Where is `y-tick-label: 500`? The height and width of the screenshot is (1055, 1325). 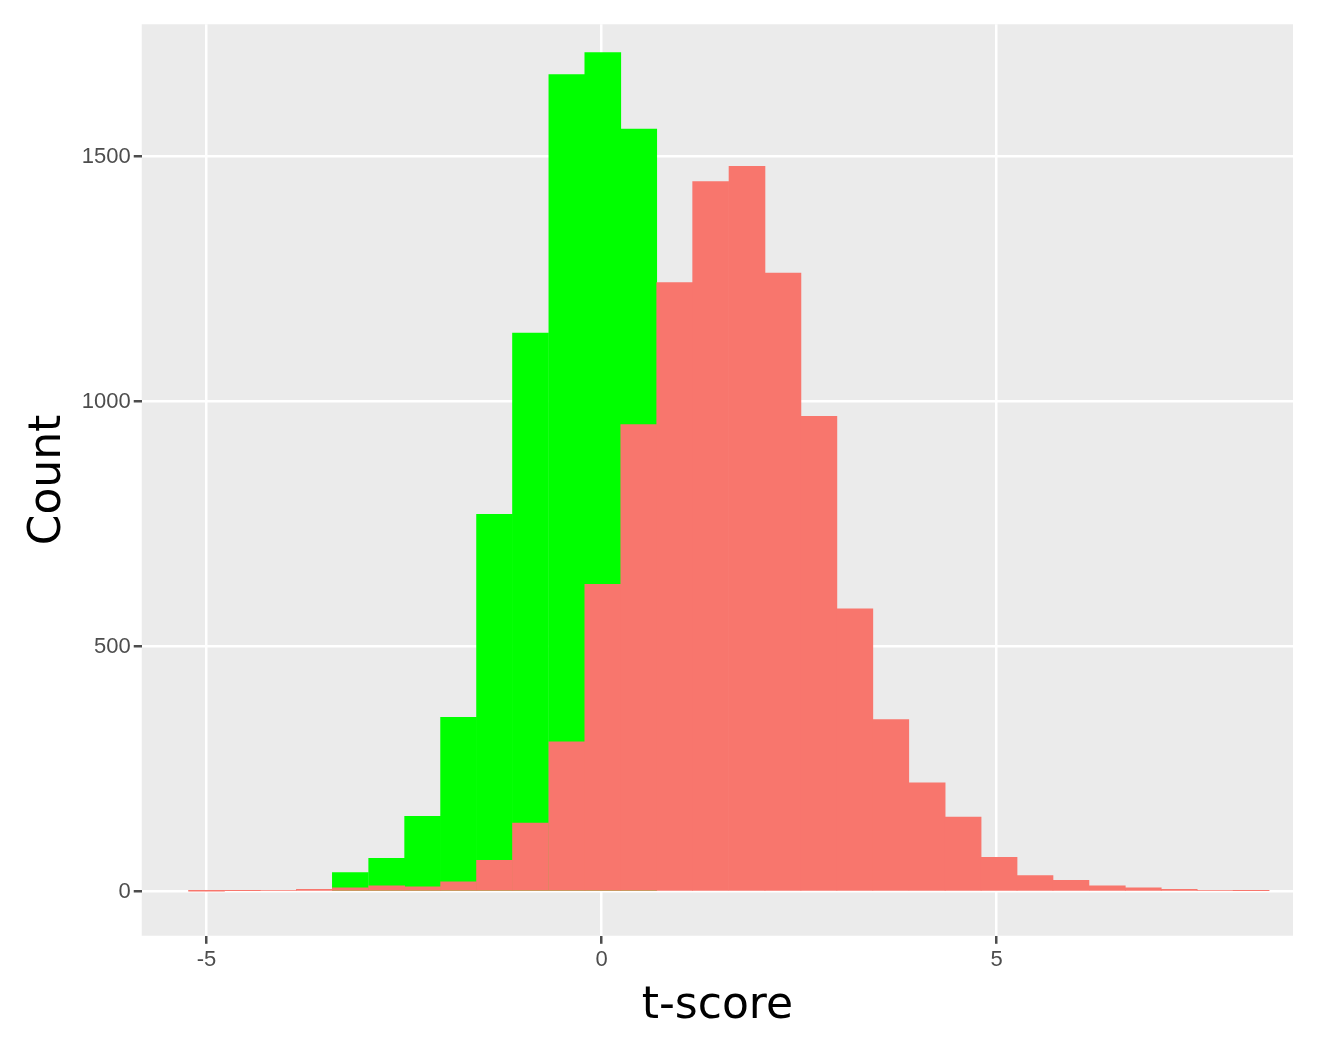
y-tick-label: 500 is located at coordinates (112, 645).